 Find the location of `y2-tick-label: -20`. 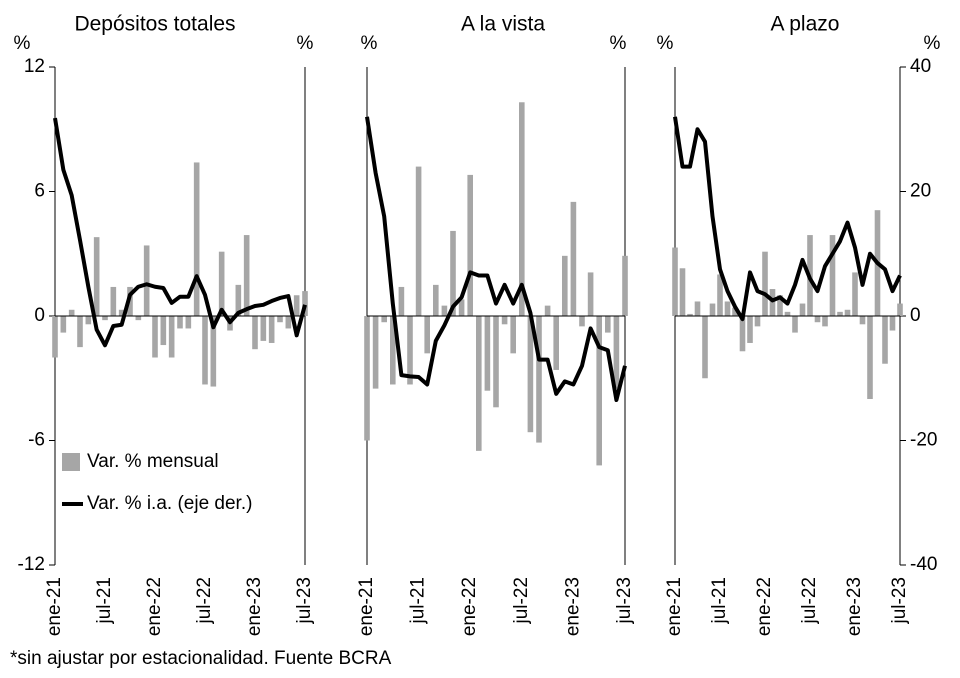

y2-tick-label: -20 is located at coordinates (923, 440).